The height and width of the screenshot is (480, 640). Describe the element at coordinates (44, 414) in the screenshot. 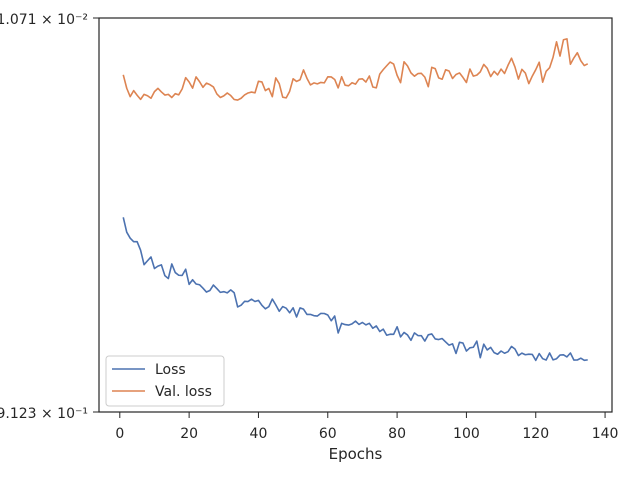

I see `y-tick-label-bottom: 9.123 × 10⁻¹` at that location.